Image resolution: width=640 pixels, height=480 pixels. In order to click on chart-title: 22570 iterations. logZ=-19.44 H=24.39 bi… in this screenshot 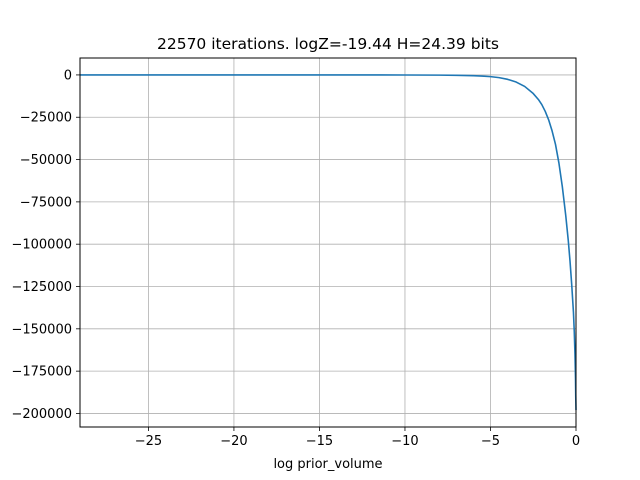, I will do `click(328, 44)`.